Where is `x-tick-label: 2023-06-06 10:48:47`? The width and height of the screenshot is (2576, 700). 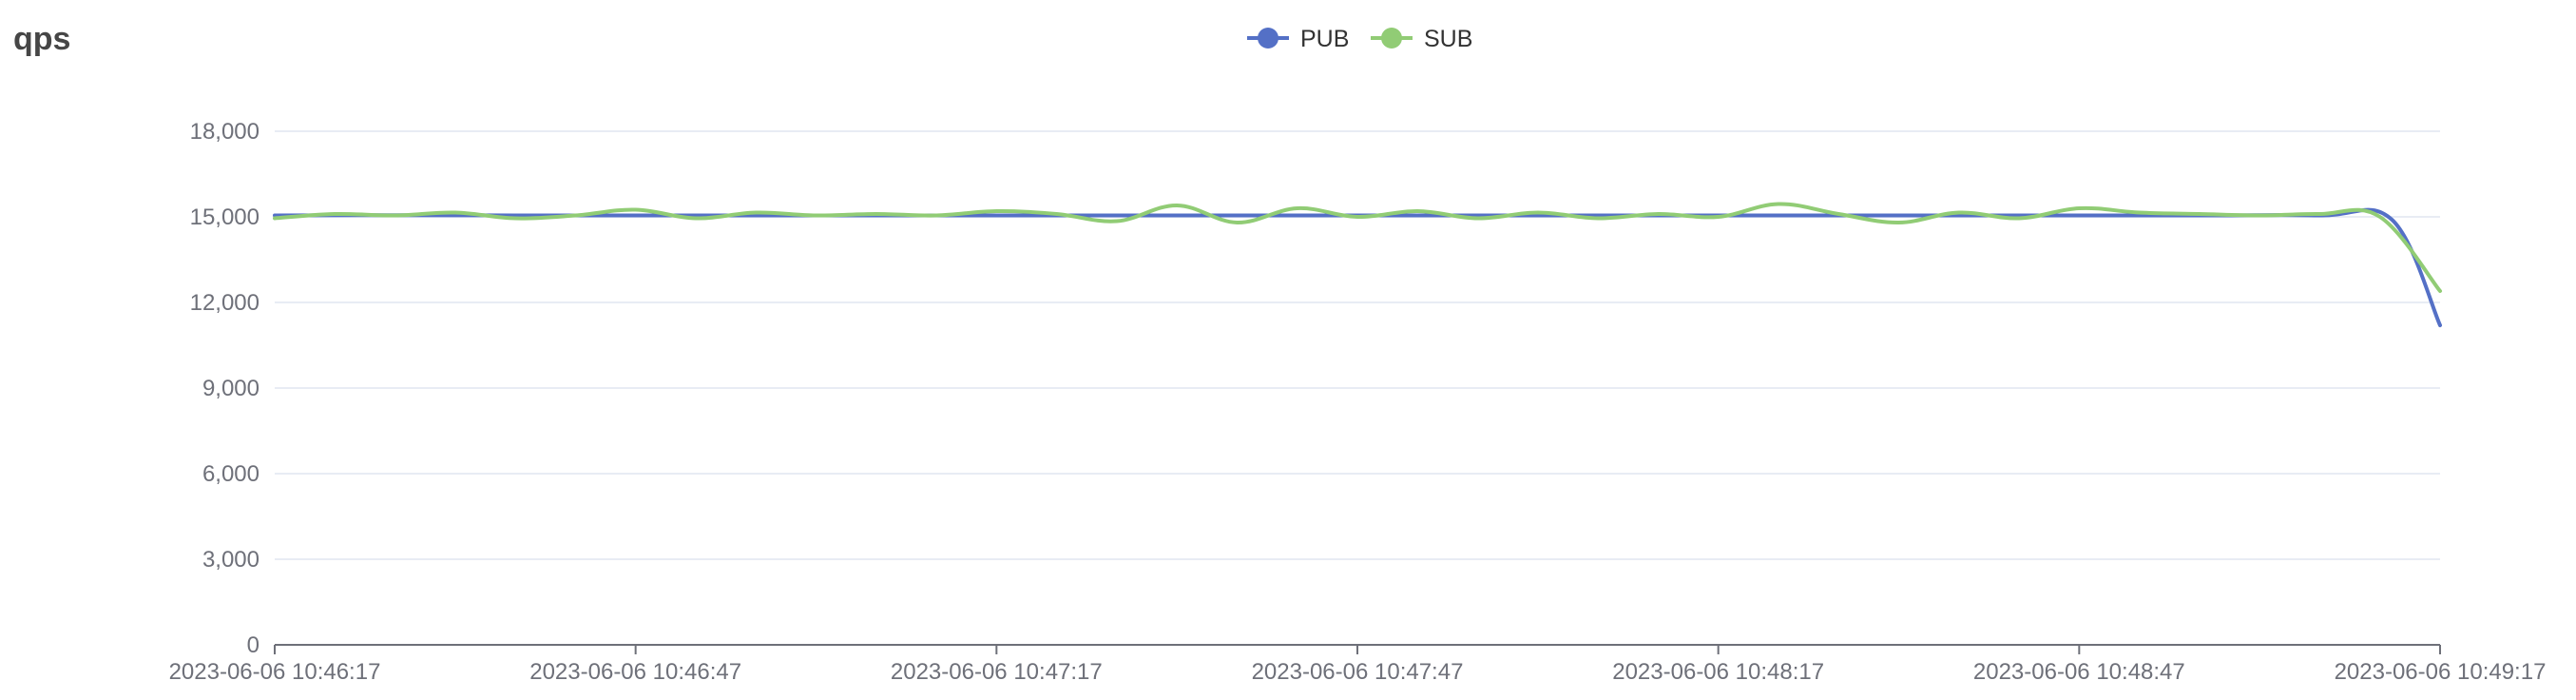
x-tick-label: 2023-06-06 10:48:47 is located at coordinates (2079, 672).